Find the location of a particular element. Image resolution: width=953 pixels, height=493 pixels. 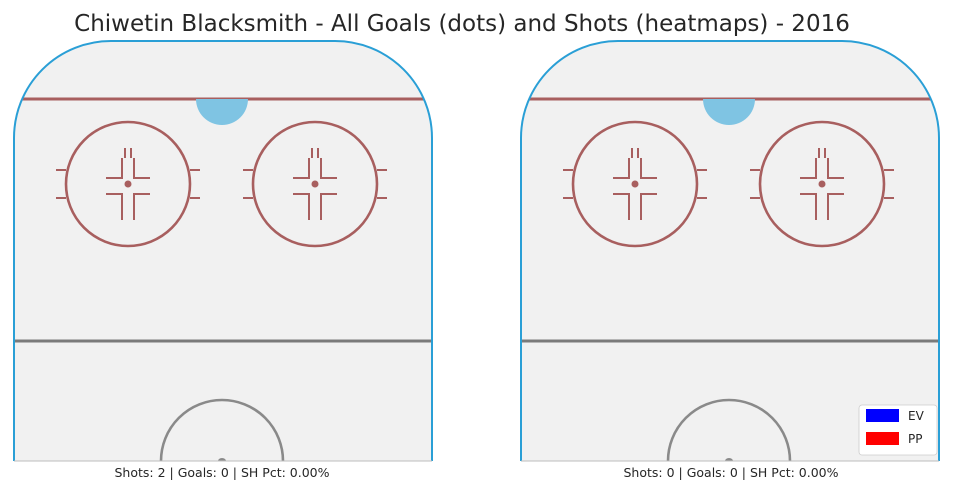

panel-left-center-dot is located at coordinates (222, 459).